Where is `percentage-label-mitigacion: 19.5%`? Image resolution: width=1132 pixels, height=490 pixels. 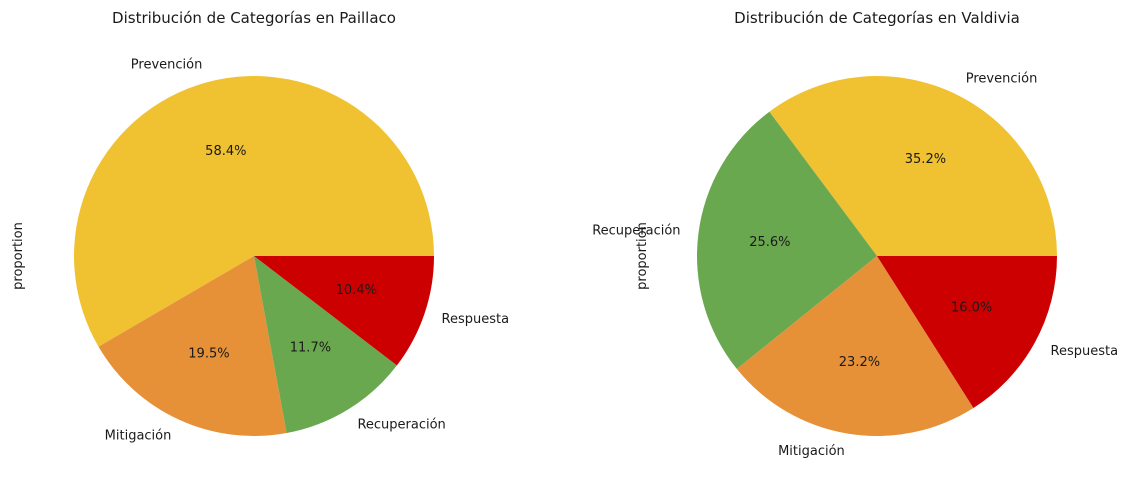
percentage-label-mitigacion: 19.5% is located at coordinates (208, 354).